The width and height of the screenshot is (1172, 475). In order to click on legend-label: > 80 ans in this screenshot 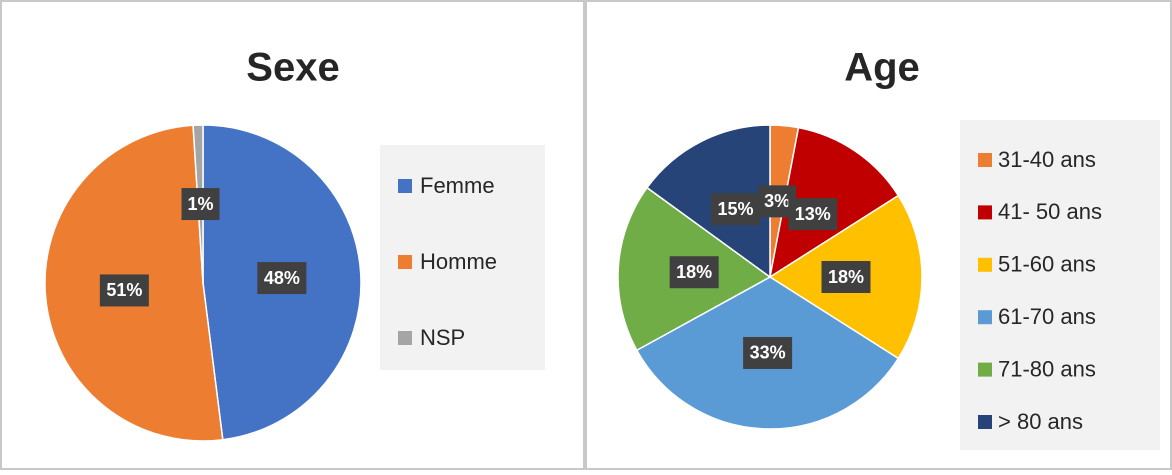, I will do `click(1040, 421)`.